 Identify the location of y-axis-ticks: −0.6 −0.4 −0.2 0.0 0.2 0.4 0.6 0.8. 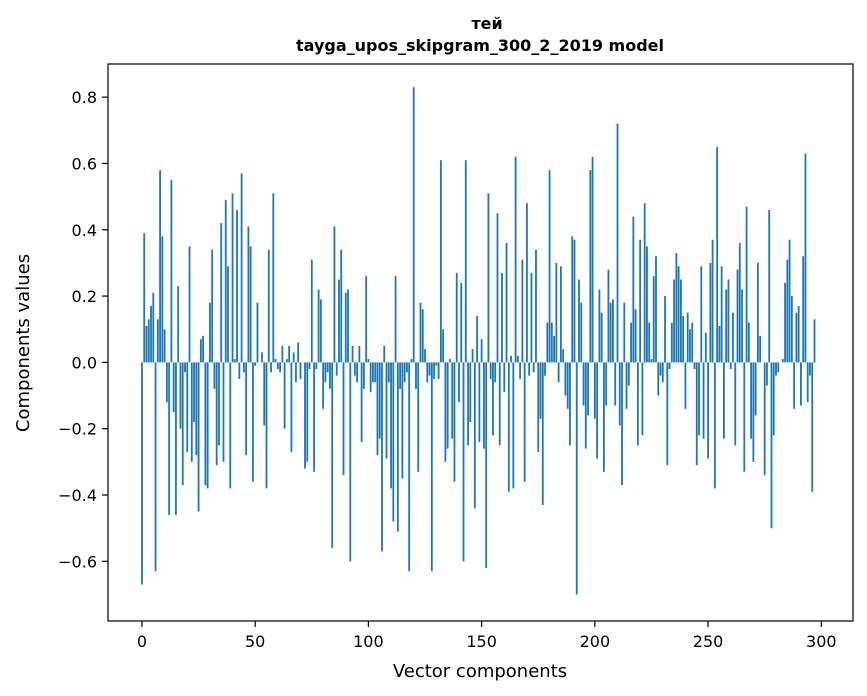
(83, 329).